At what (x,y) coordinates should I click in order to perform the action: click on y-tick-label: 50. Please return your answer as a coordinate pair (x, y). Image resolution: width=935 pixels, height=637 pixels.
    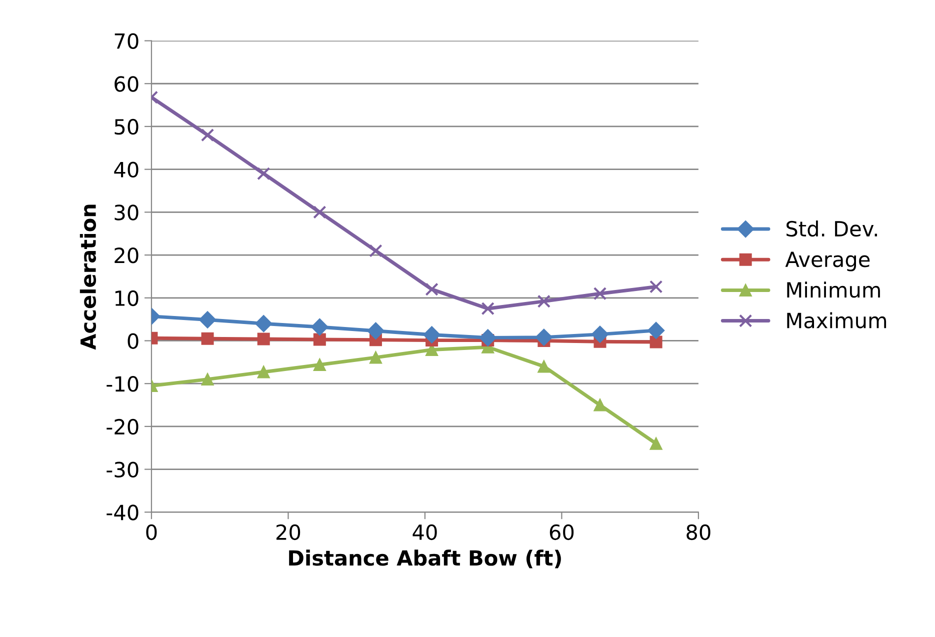
    Looking at the image, I should click on (126, 126).